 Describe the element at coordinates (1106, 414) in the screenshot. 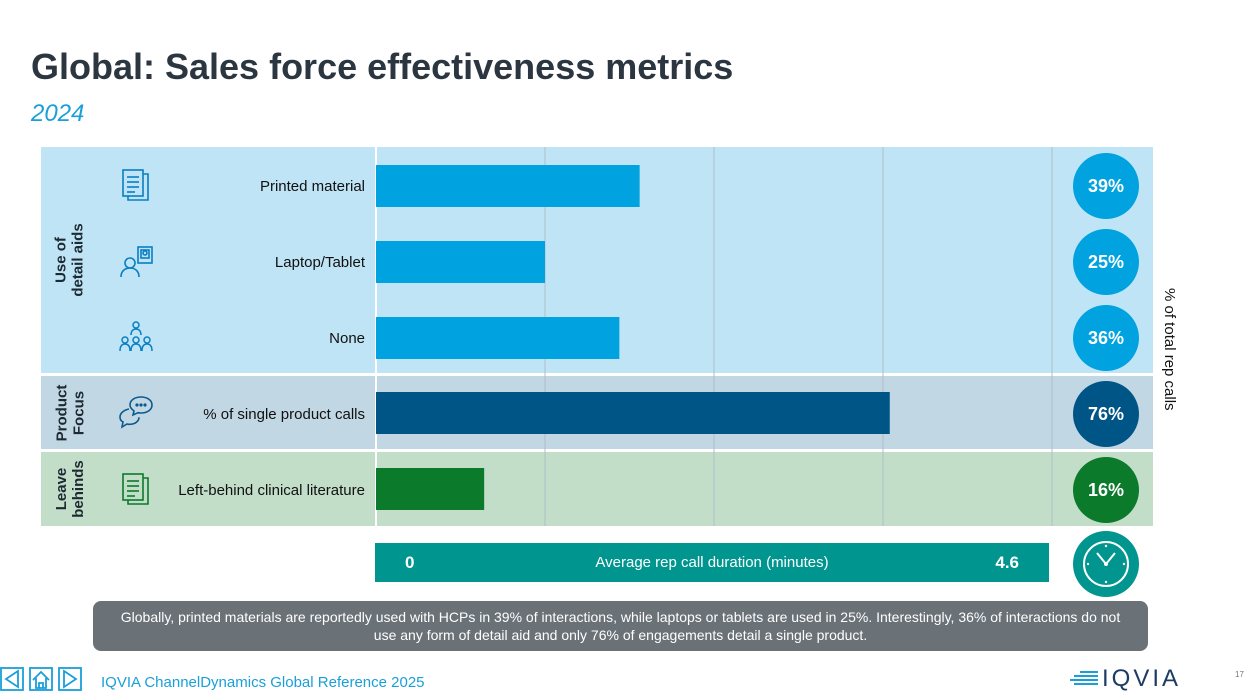

I see `value-circle-single-product: 76%` at that location.